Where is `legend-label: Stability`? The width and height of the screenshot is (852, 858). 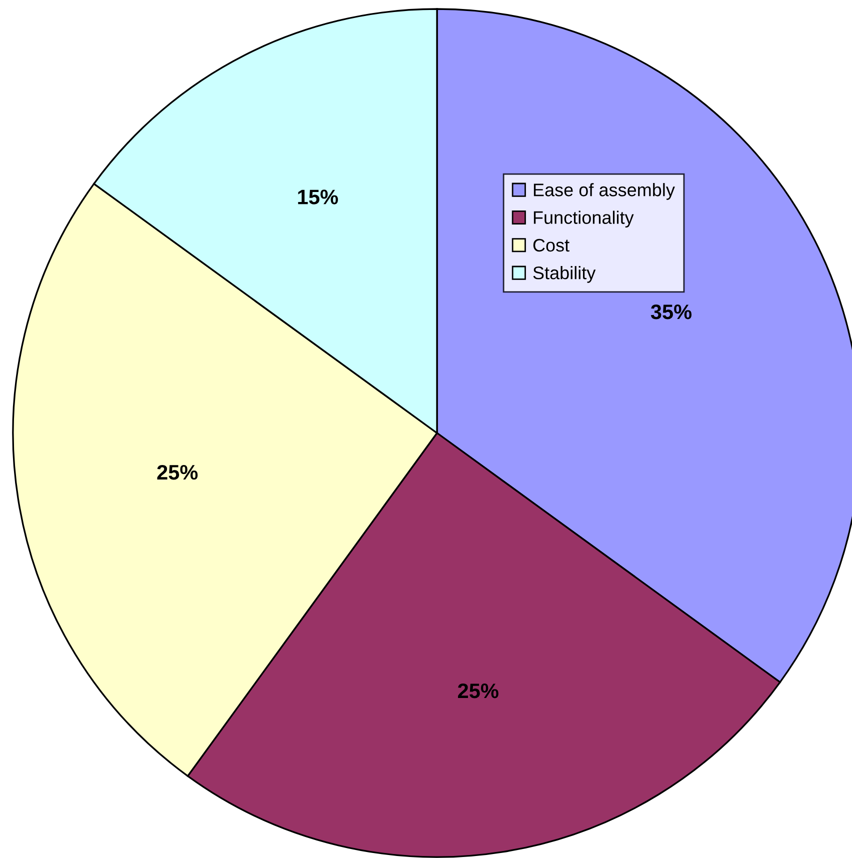
legend-label: Stability is located at coordinates (564, 274).